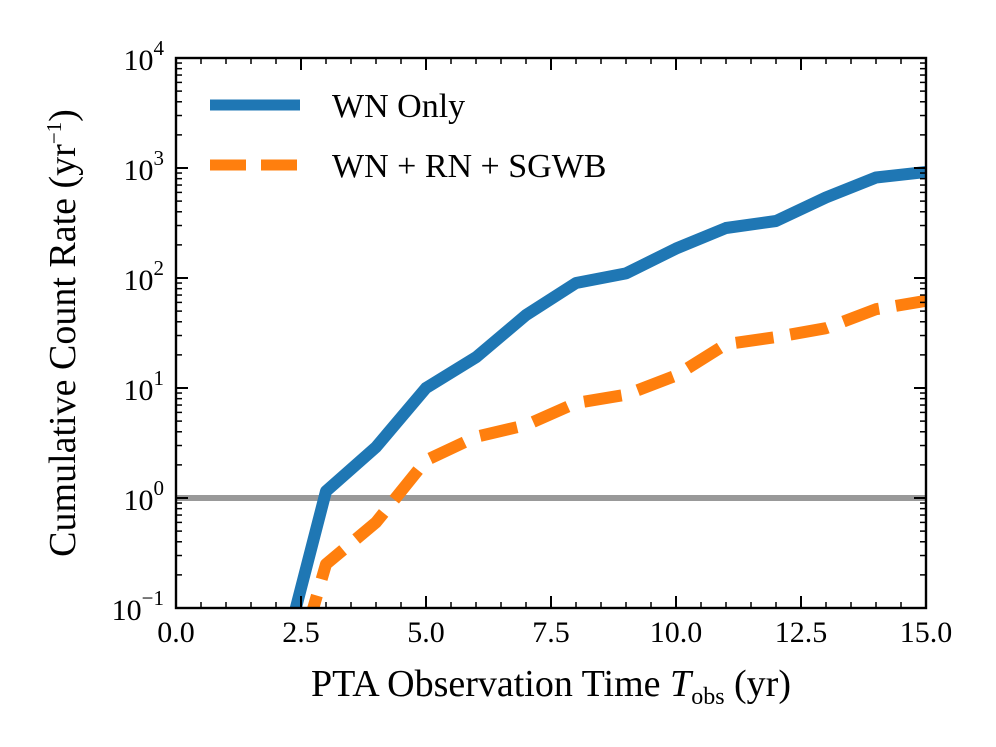  Describe the element at coordinates (144, 386) in the screenshot. I see `y-tick-label: 10¹` at that location.